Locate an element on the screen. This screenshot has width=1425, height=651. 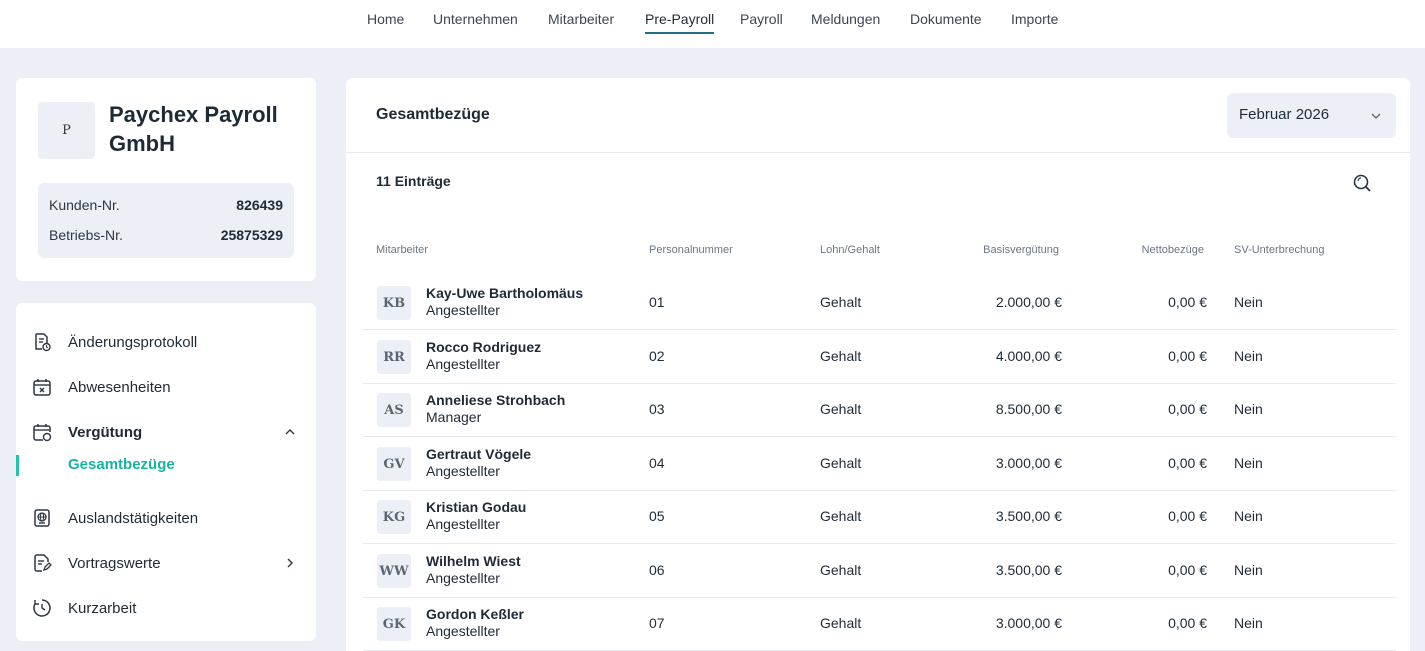
base-pay: 8.500,00 € is located at coordinates (1028, 409).